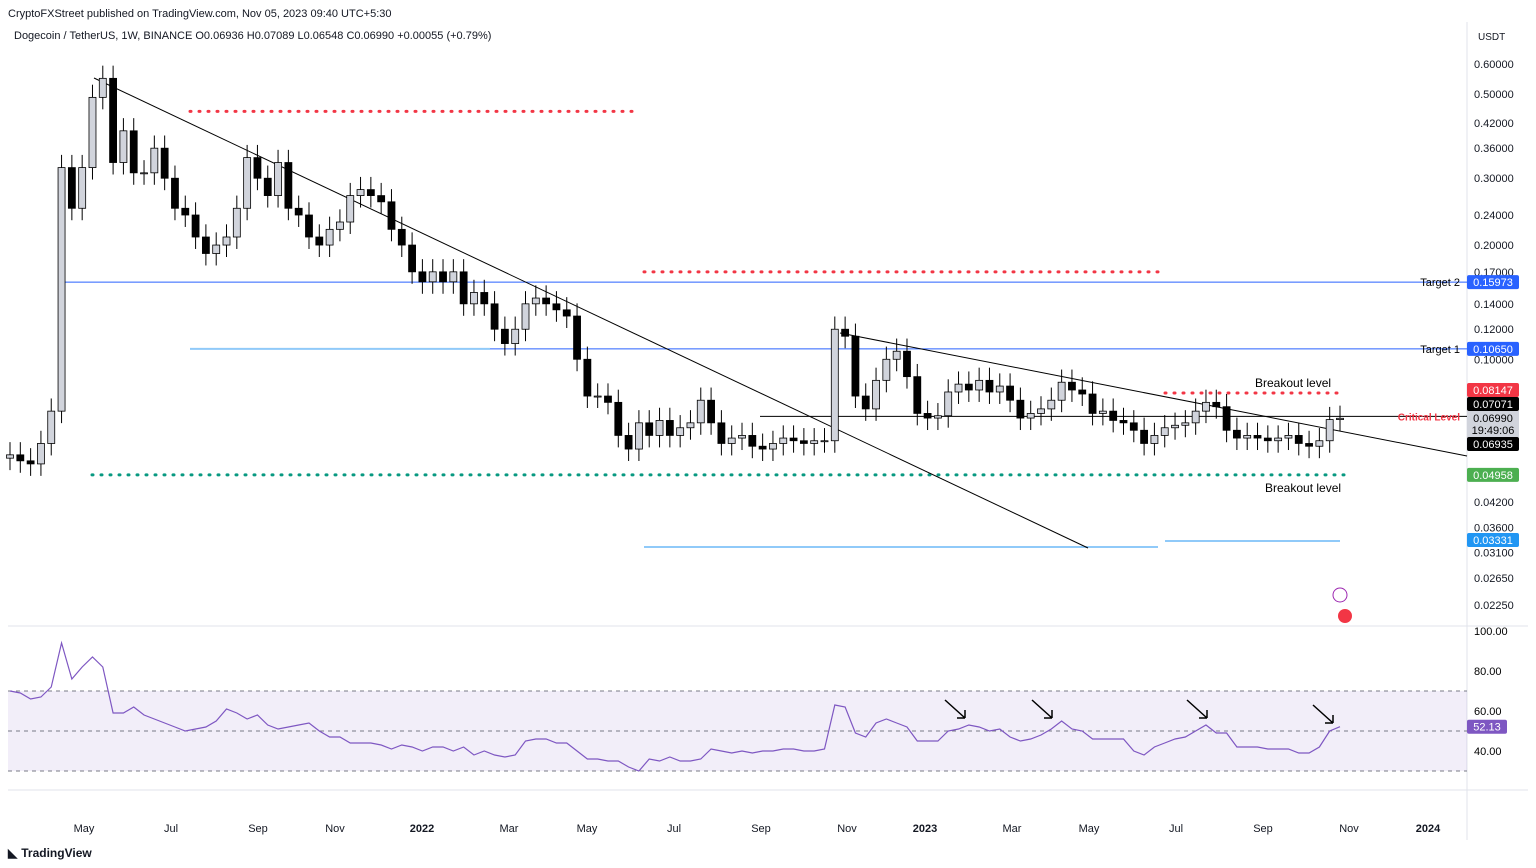 Image resolution: width=1536 pixels, height=868 pixels. What do you see at coordinates (56, 853) in the screenshot?
I see `brand-label: TradingView` at bounding box center [56, 853].